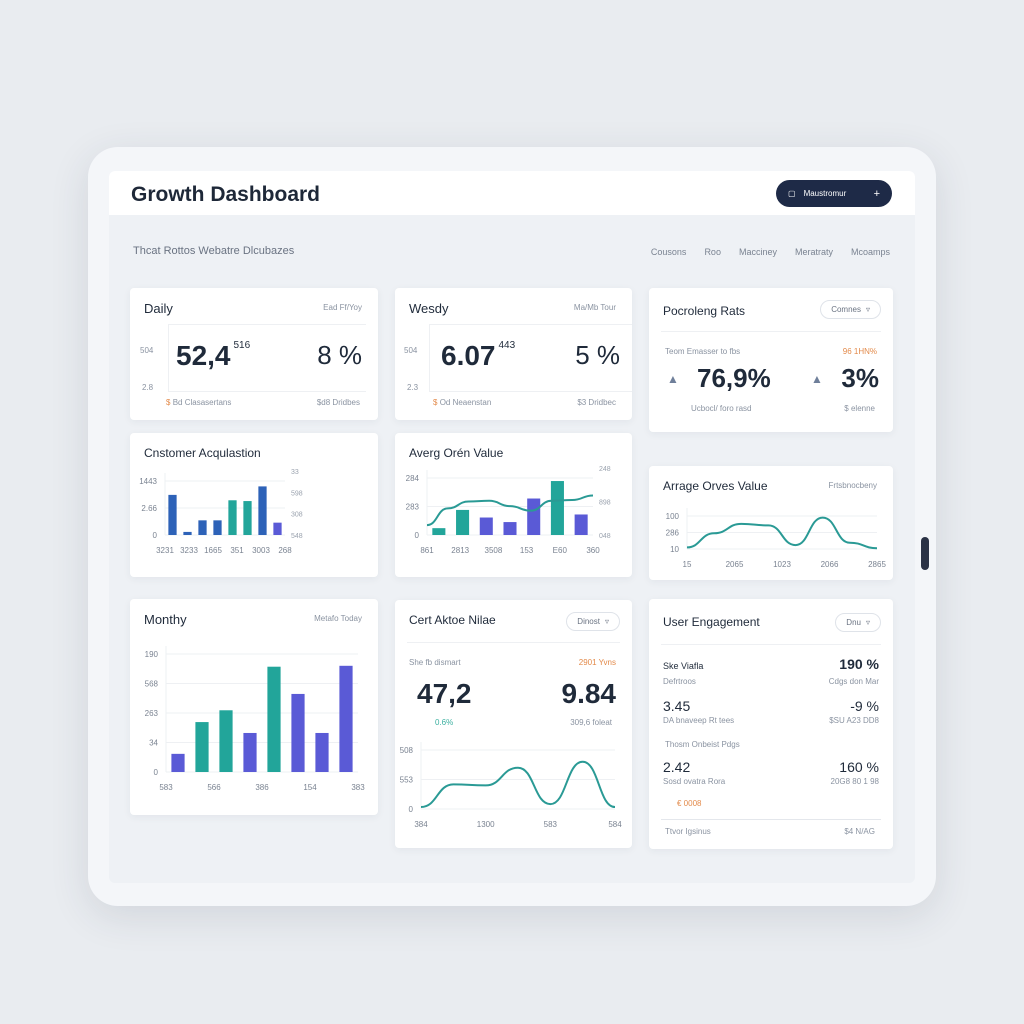 Image resolution: width=1024 pixels, height=1024 pixels. I want to click on users-icon: ▲, so click(673, 379).